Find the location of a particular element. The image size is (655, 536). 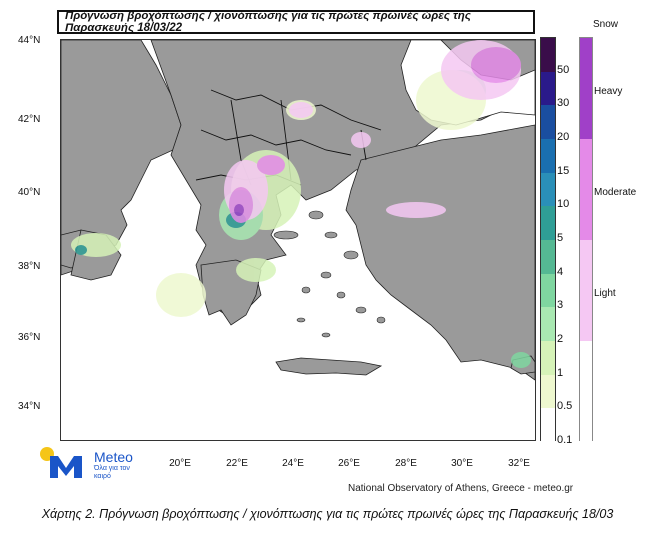

snow-label-light: Light is located at coordinates (605, 293).